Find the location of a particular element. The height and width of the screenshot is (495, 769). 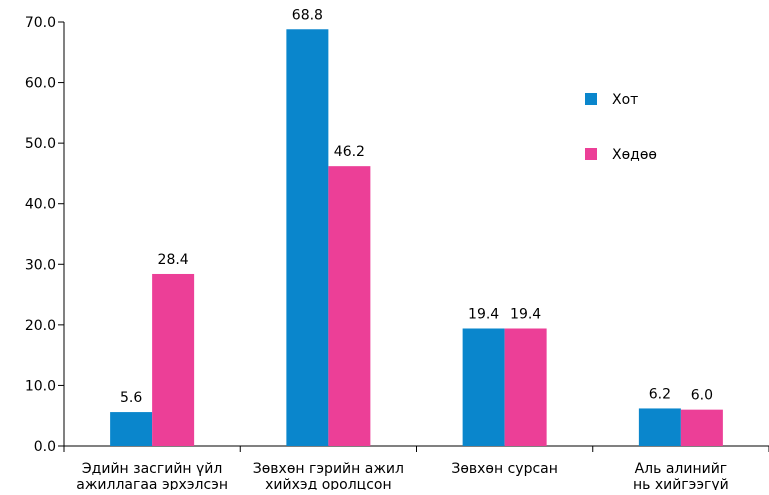

legend-label: Хөдөө is located at coordinates (634, 155).